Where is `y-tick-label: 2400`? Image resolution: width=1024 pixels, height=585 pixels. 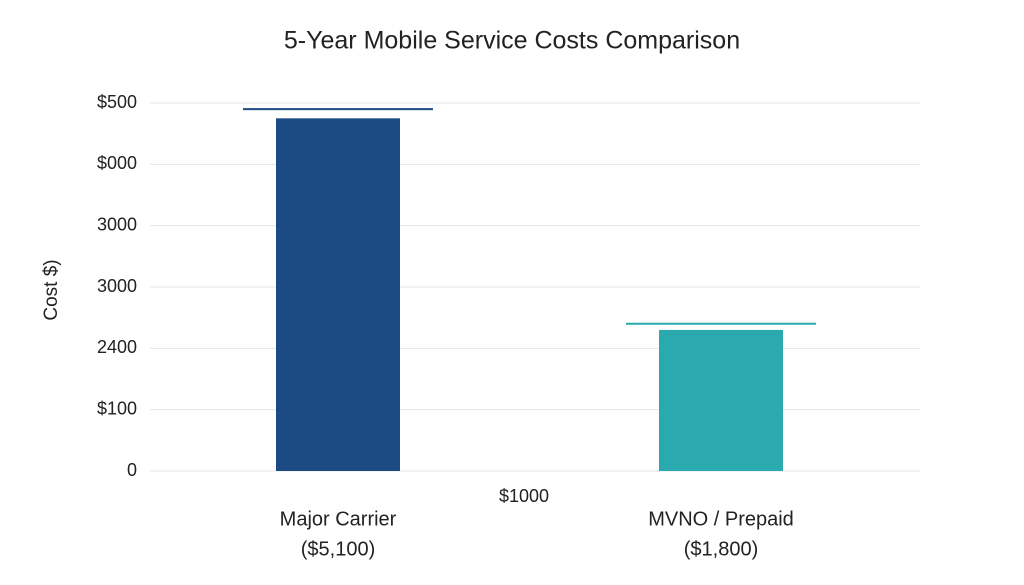 y-tick-label: 2400 is located at coordinates (117, 347).